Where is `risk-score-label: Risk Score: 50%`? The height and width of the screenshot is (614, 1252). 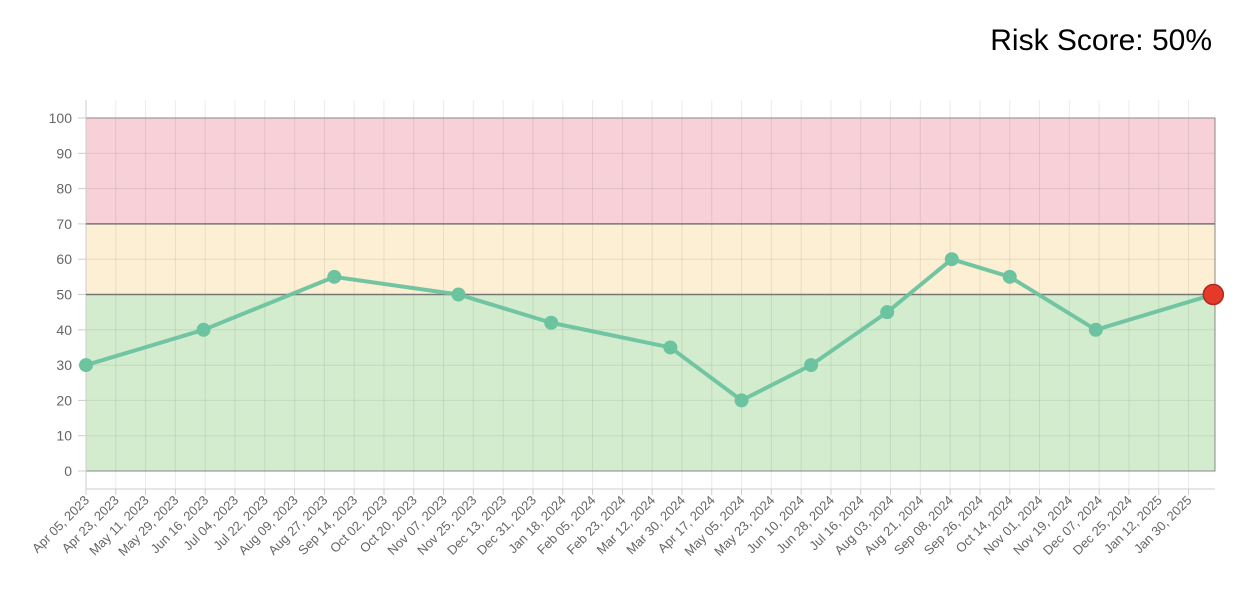
risk-score-label: Risk Score: 50% is located at coordinates (1101, 40).